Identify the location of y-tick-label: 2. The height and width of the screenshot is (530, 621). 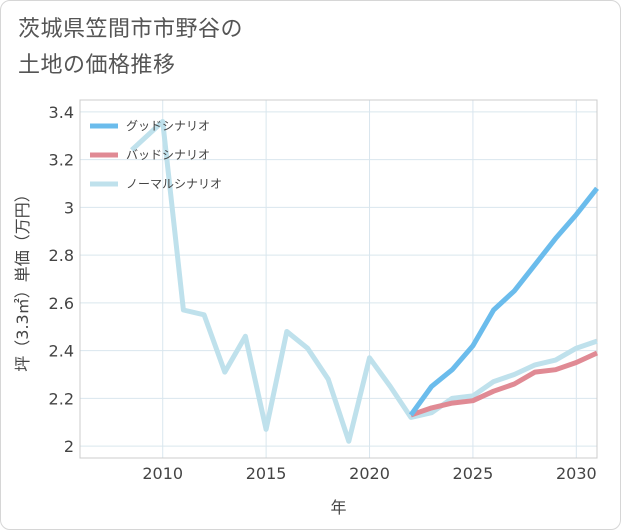
(69, 446).